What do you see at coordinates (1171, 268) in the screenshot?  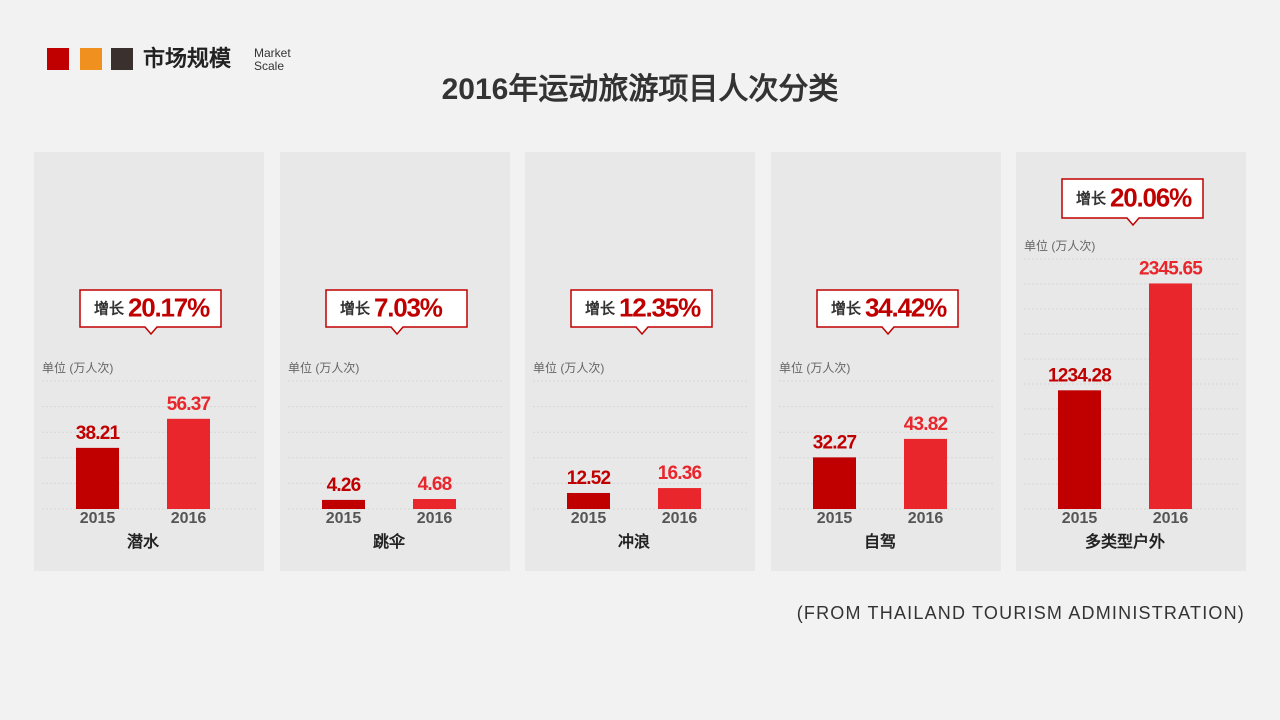 I see `value-label: 2345.65` at bounding box center [1171, 268].